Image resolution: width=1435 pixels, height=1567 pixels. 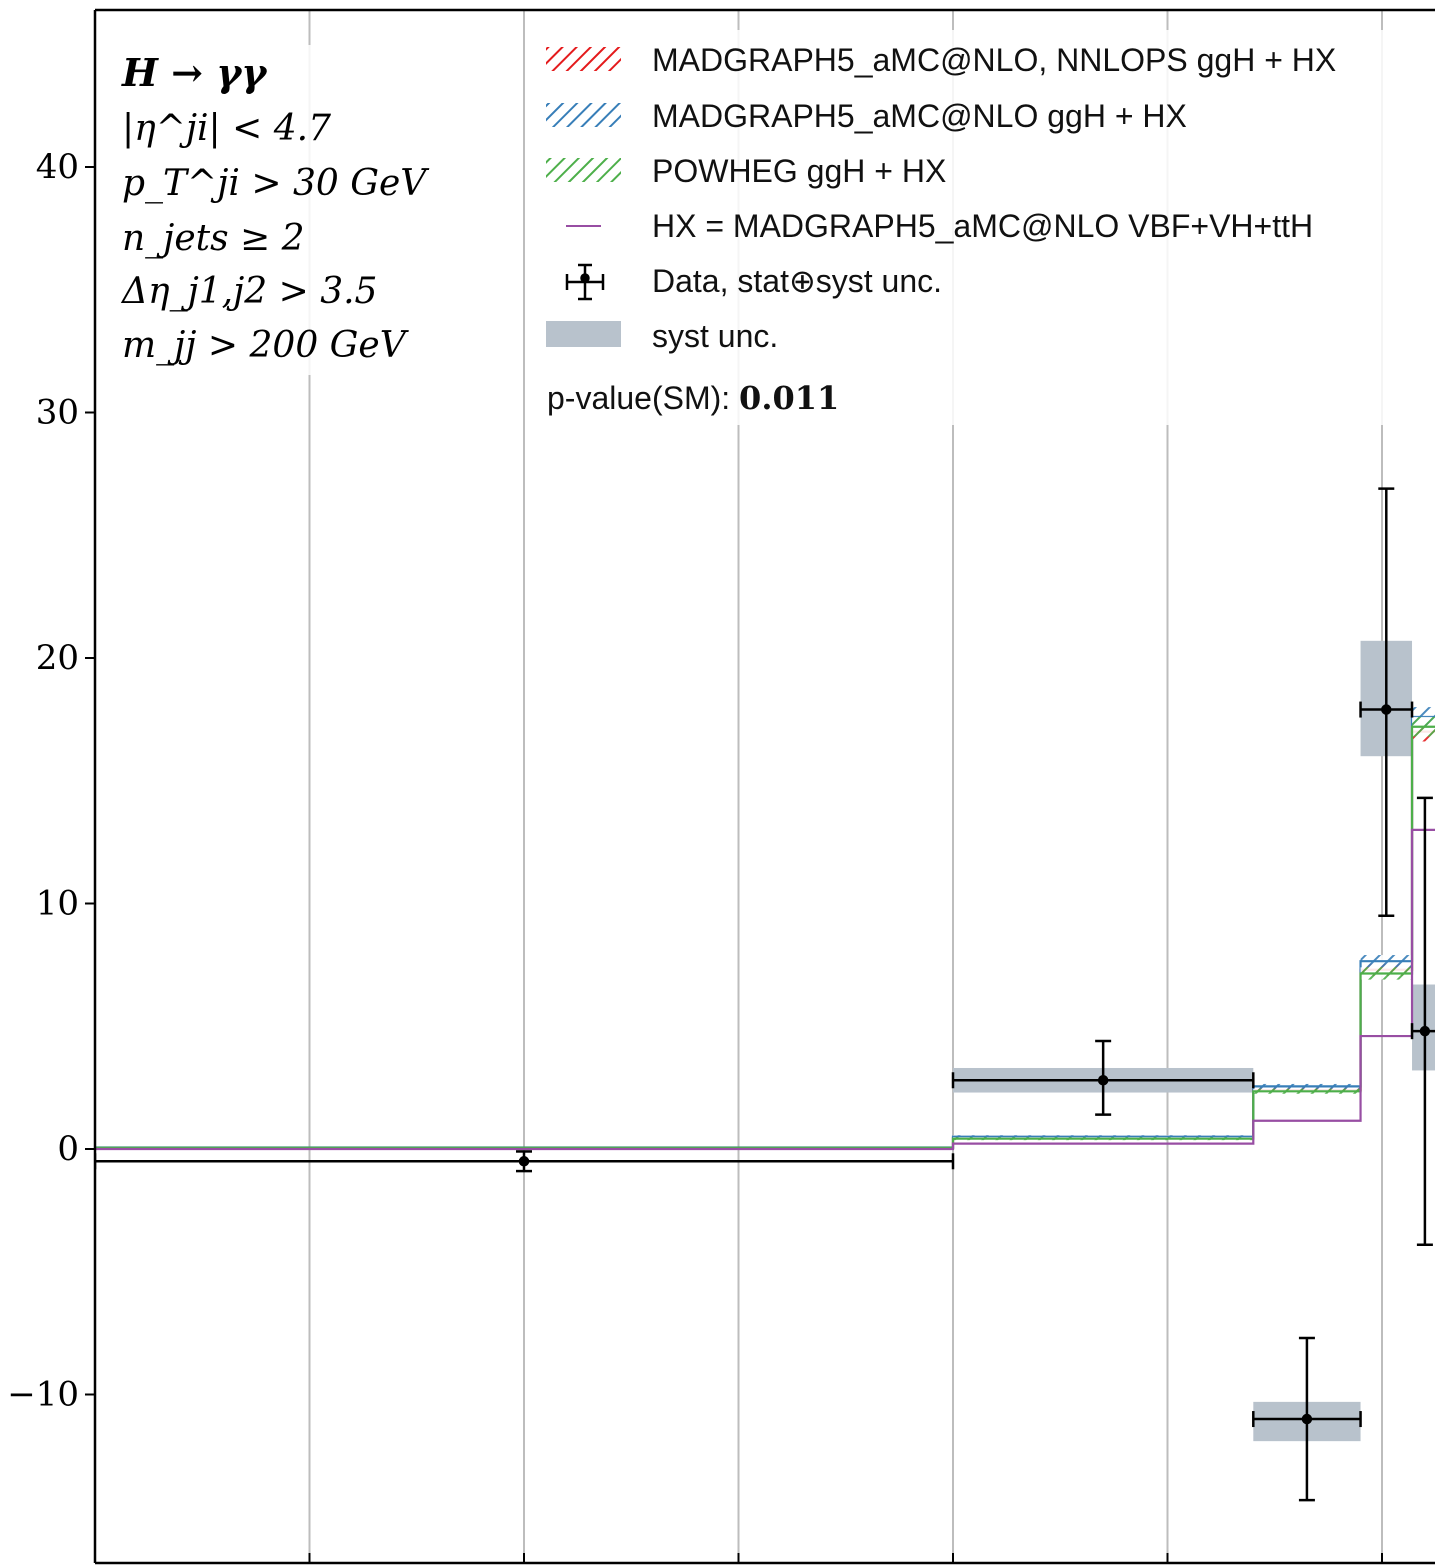 I want to click on legend-entry-syst: syst unc., so click(x=662, y=336).